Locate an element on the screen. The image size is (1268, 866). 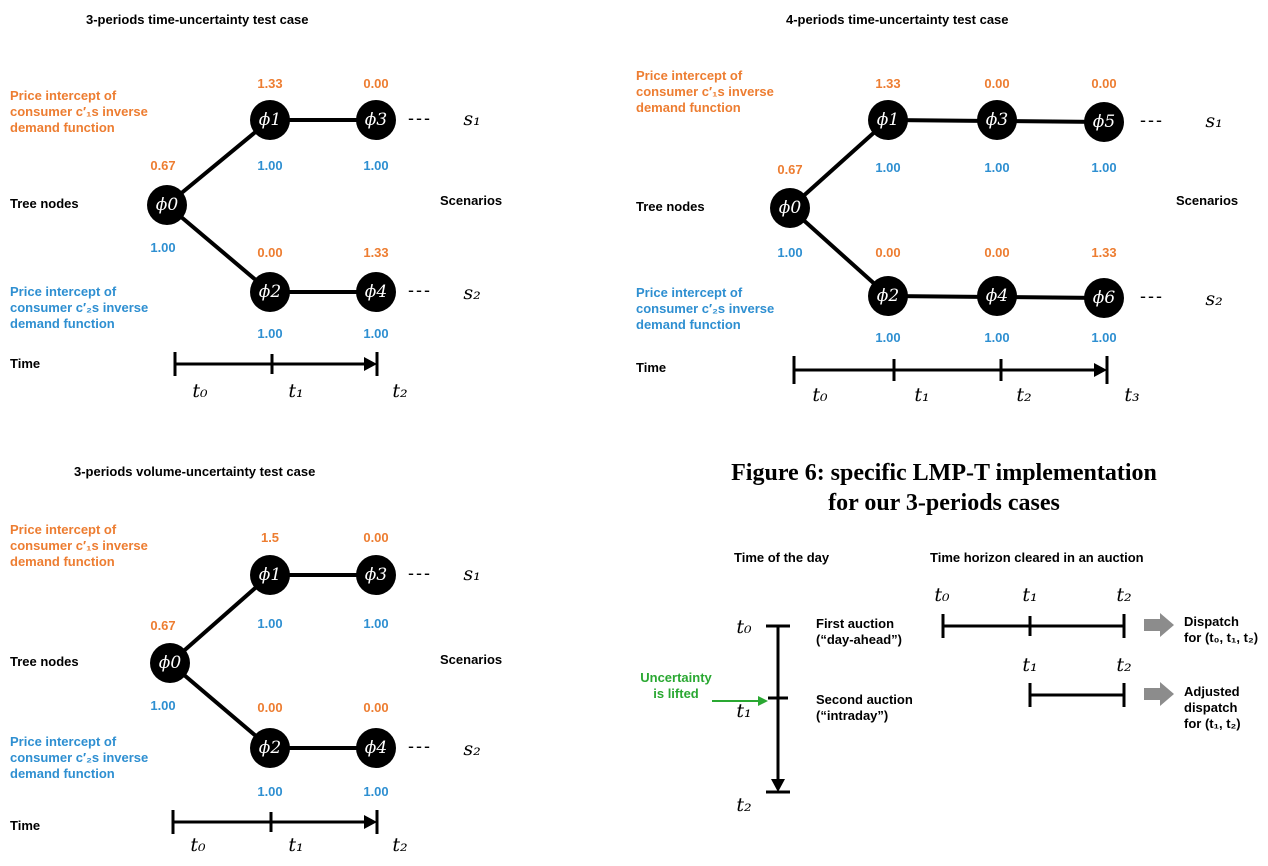
horizon-time-label: t₀ is located at coordinates (942, 595).